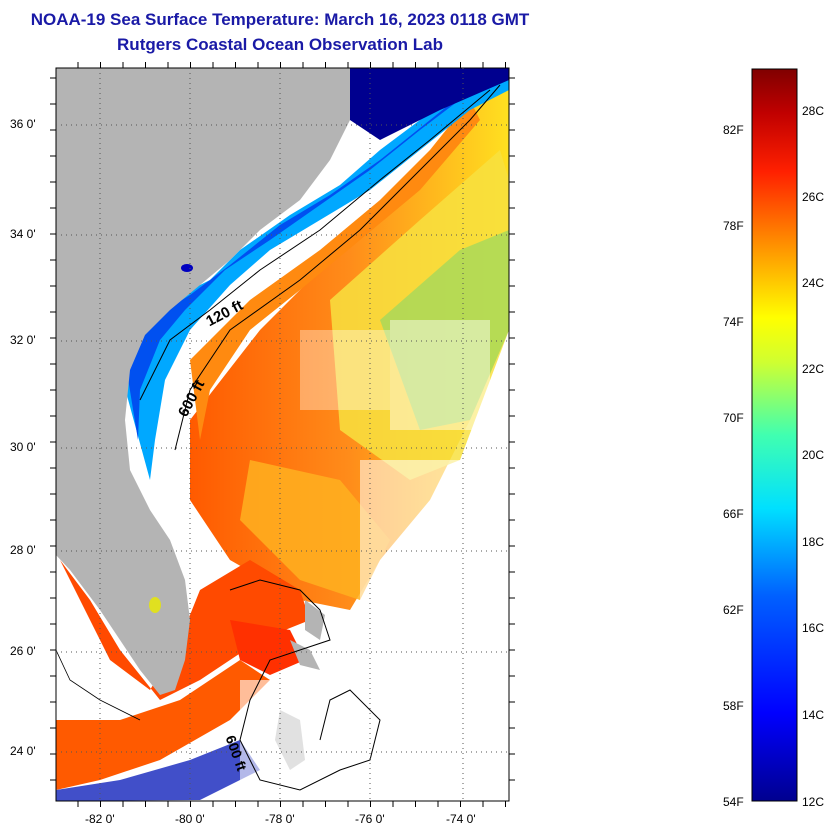  I want to click on cb-f-54: 54F, so click(733, 802).